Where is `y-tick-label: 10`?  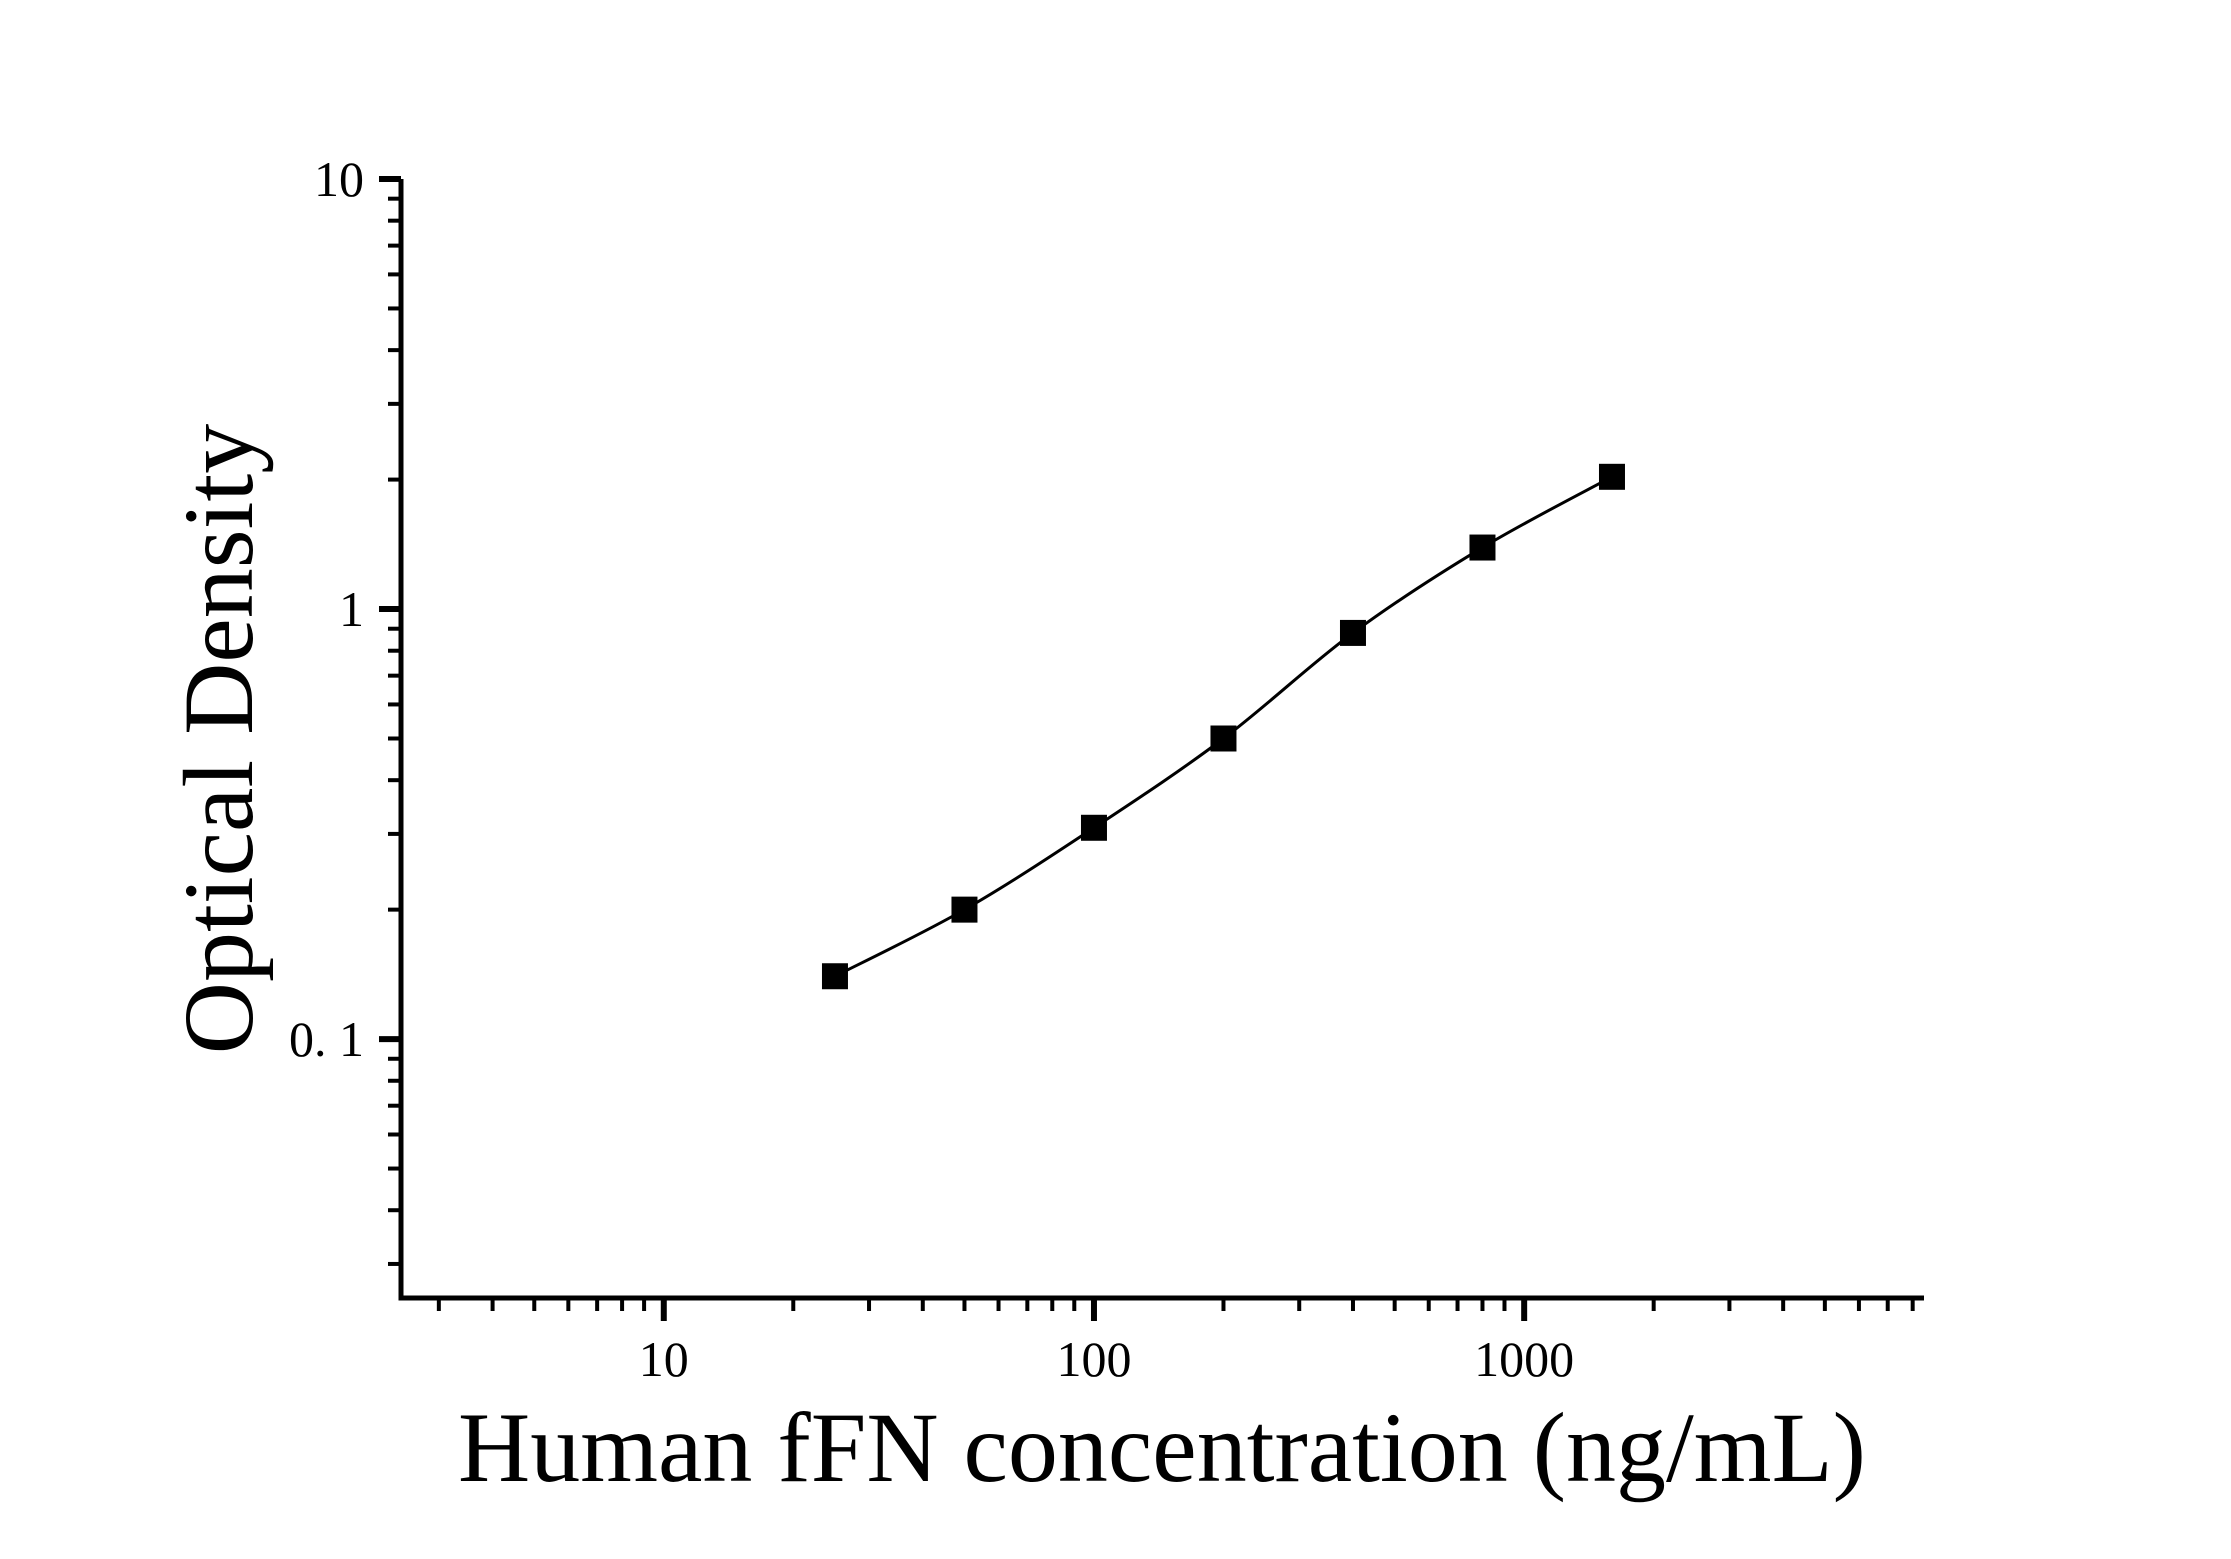
y-tick-label: 10 is located at coordinates (339, 179).